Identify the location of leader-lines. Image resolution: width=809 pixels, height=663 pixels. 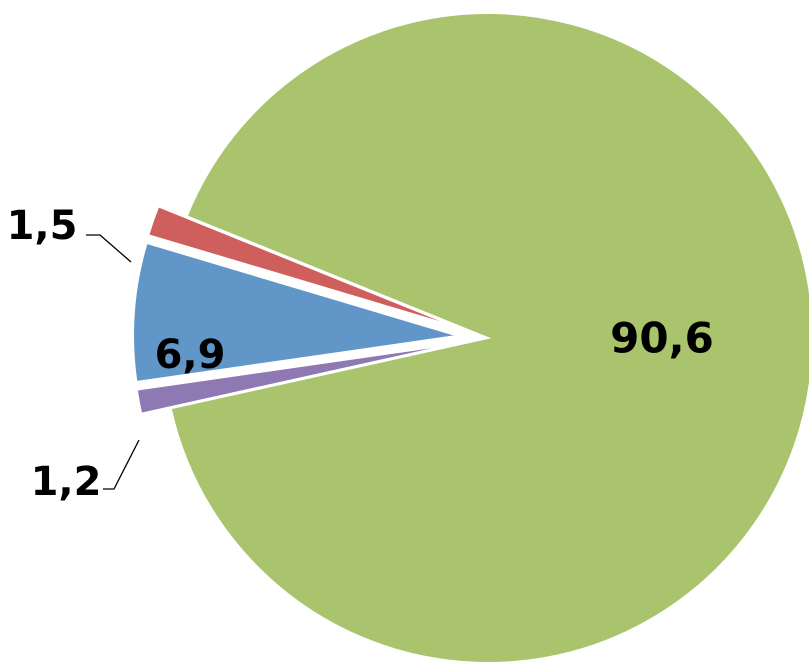
(113, 362).